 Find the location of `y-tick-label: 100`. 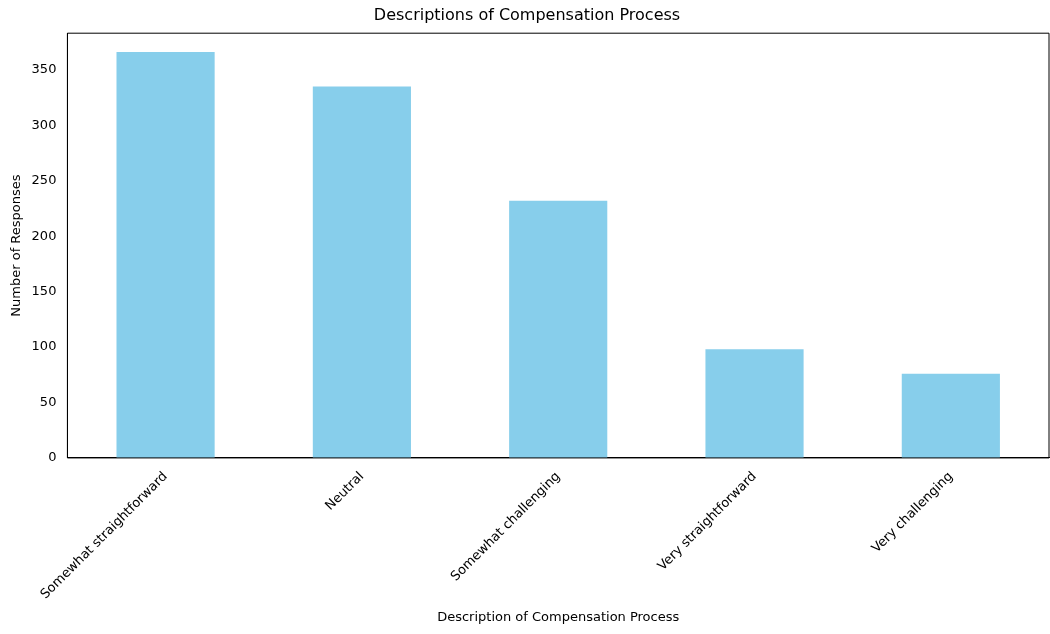

y-tick-label: 100 is located at coordinates (44, 346).